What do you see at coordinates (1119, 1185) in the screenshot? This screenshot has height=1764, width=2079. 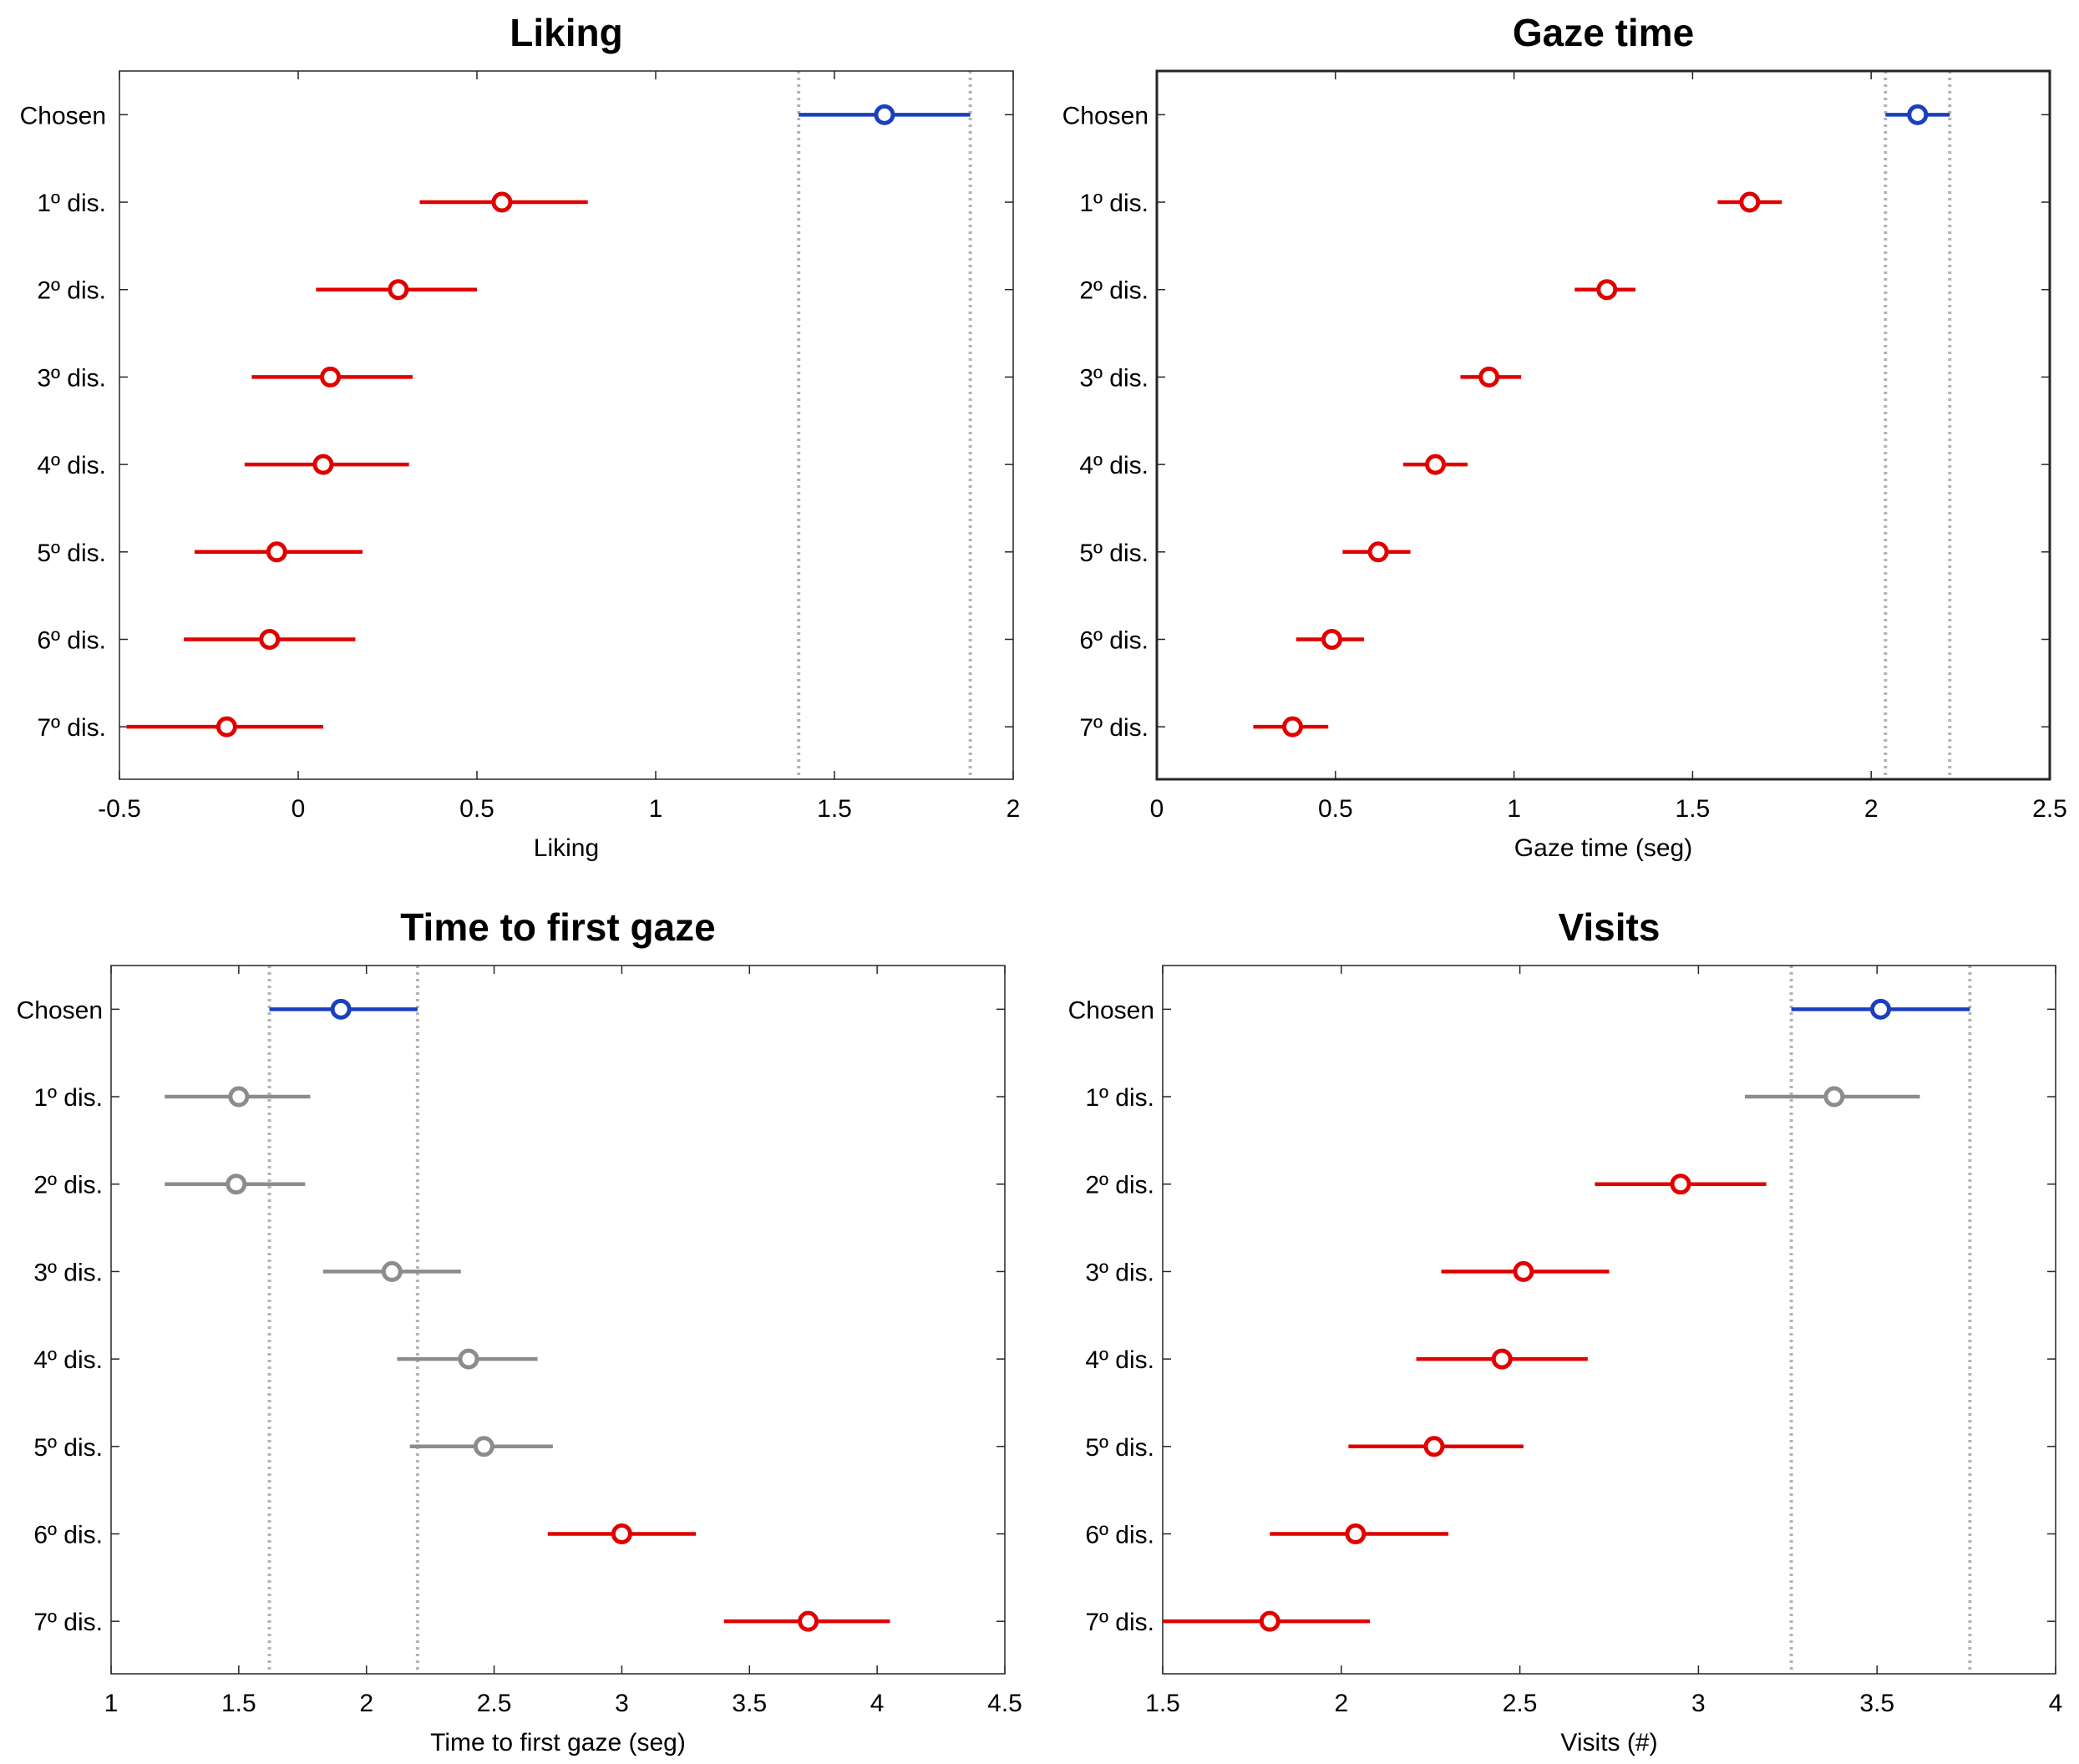 I see `visits-category-label: 2º dis.` at bounding box center [1119, 1185].